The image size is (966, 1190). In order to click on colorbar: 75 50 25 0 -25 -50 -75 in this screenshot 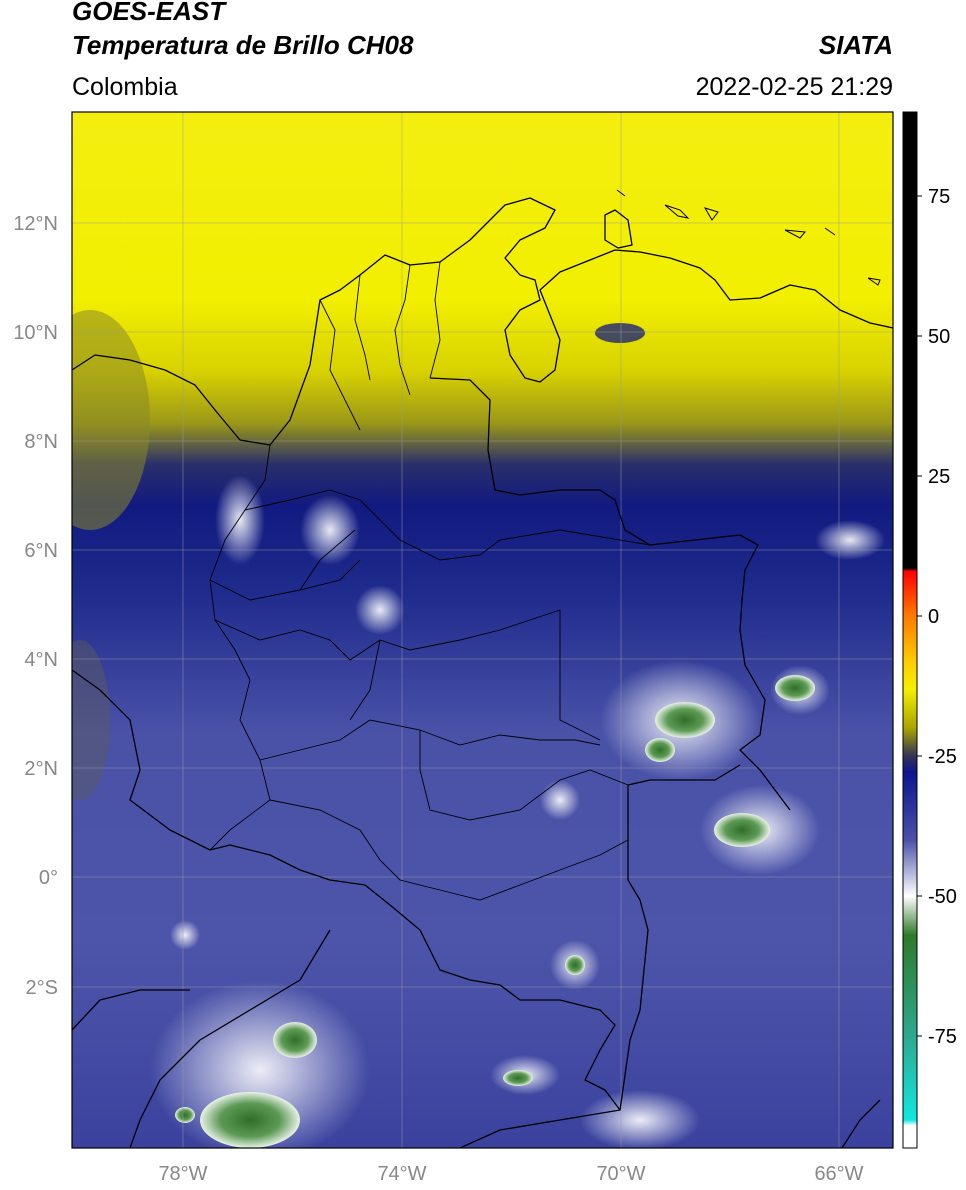, I will do `click(929, 630)`.